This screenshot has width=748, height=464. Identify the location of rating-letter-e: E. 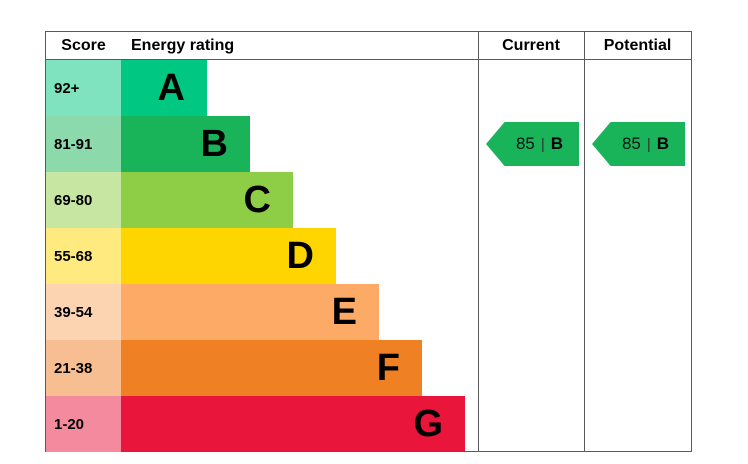
(344, 312).